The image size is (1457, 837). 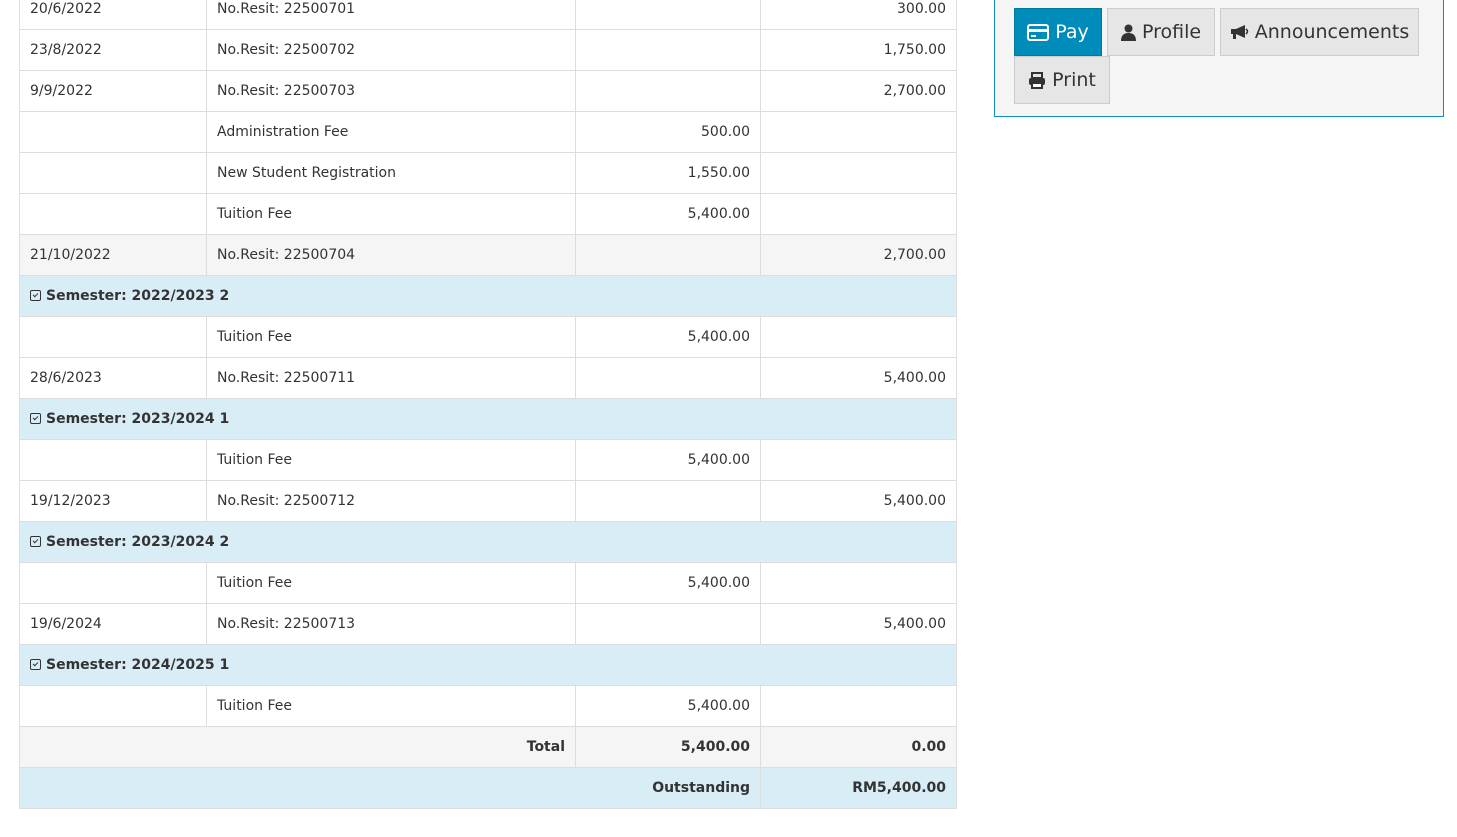 I want to click on semester-header-row: Semester: 2023/2024 2, so click(x=488, y=542).